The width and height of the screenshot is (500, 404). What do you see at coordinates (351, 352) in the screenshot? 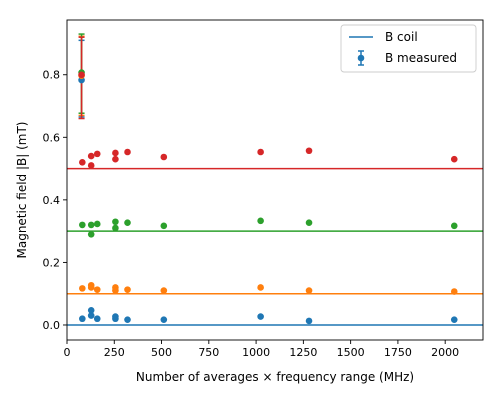
I see `x-tick-label: 1500` at bounding box center [351, 352].